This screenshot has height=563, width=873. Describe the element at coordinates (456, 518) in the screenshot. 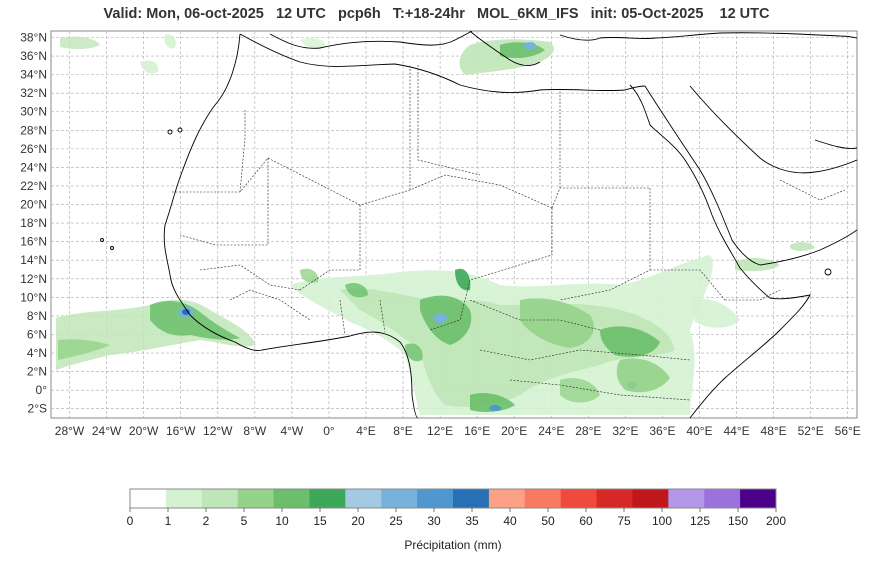

I see `colorbar-ticks: 0 1 2 5 10 15 20 25 30 35 40 50 60 75 100 125 150 200` at that location.